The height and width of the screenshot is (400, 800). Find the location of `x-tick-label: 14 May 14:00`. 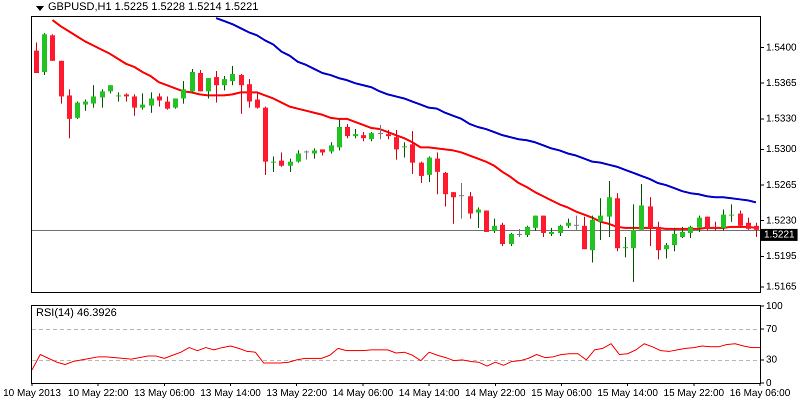

x-tick-label: 14 May 14:00 is located at coordinates (429, 393).